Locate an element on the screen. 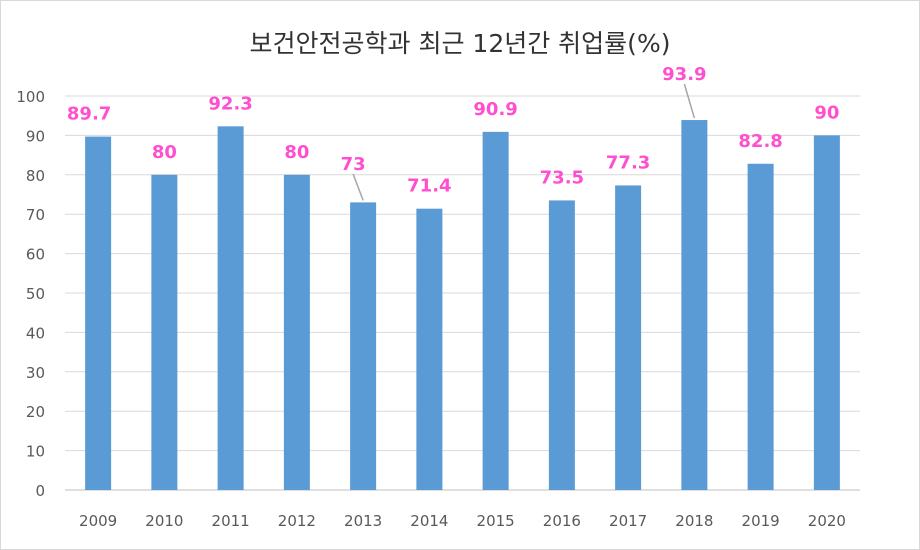 The width and height of the screenshot is (920, 550). data-label: 90.9 is located at coordinates (495, 109).